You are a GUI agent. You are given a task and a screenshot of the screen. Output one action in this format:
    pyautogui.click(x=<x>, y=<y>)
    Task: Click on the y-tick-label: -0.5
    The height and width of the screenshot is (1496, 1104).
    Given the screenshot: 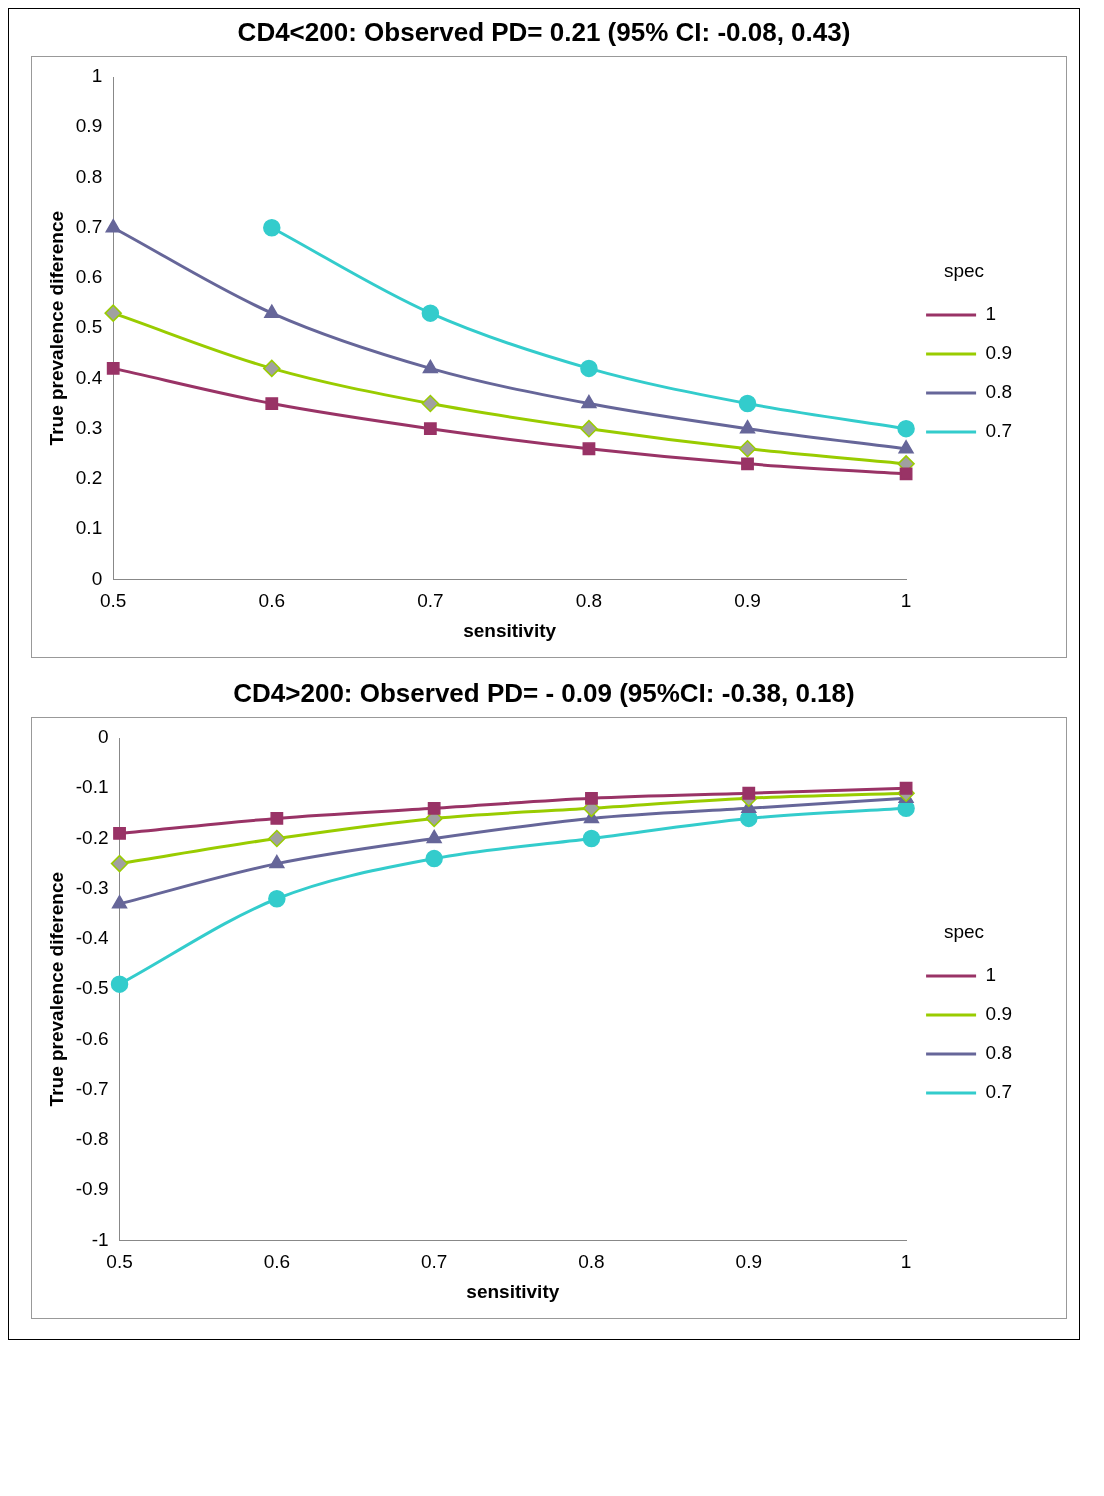 What is the action you would take?
    pyautogui.click(x=92, y=988)
    